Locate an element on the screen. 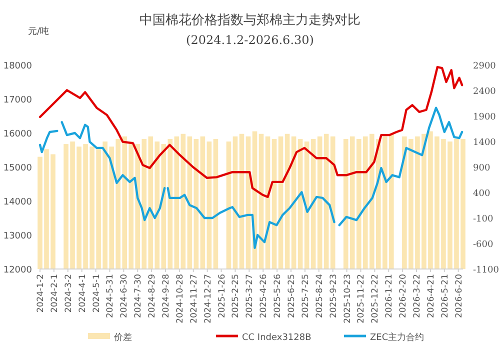  x-tick-label: 2025-2-25 is located at coordinates (236, 296).